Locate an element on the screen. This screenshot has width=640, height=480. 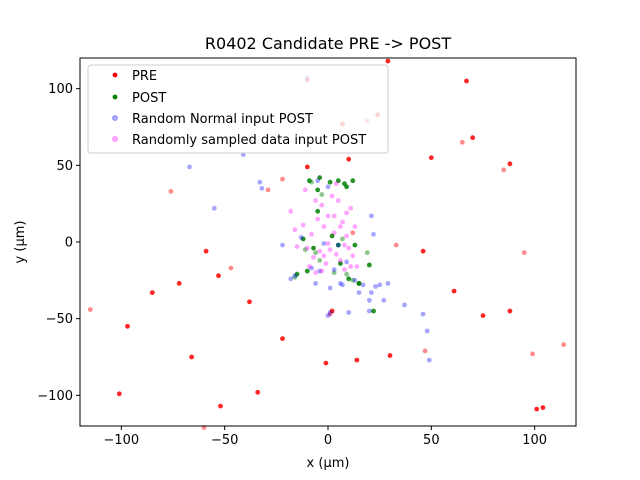
legend-label-pre: PRE is located at coordinates (144, 76).